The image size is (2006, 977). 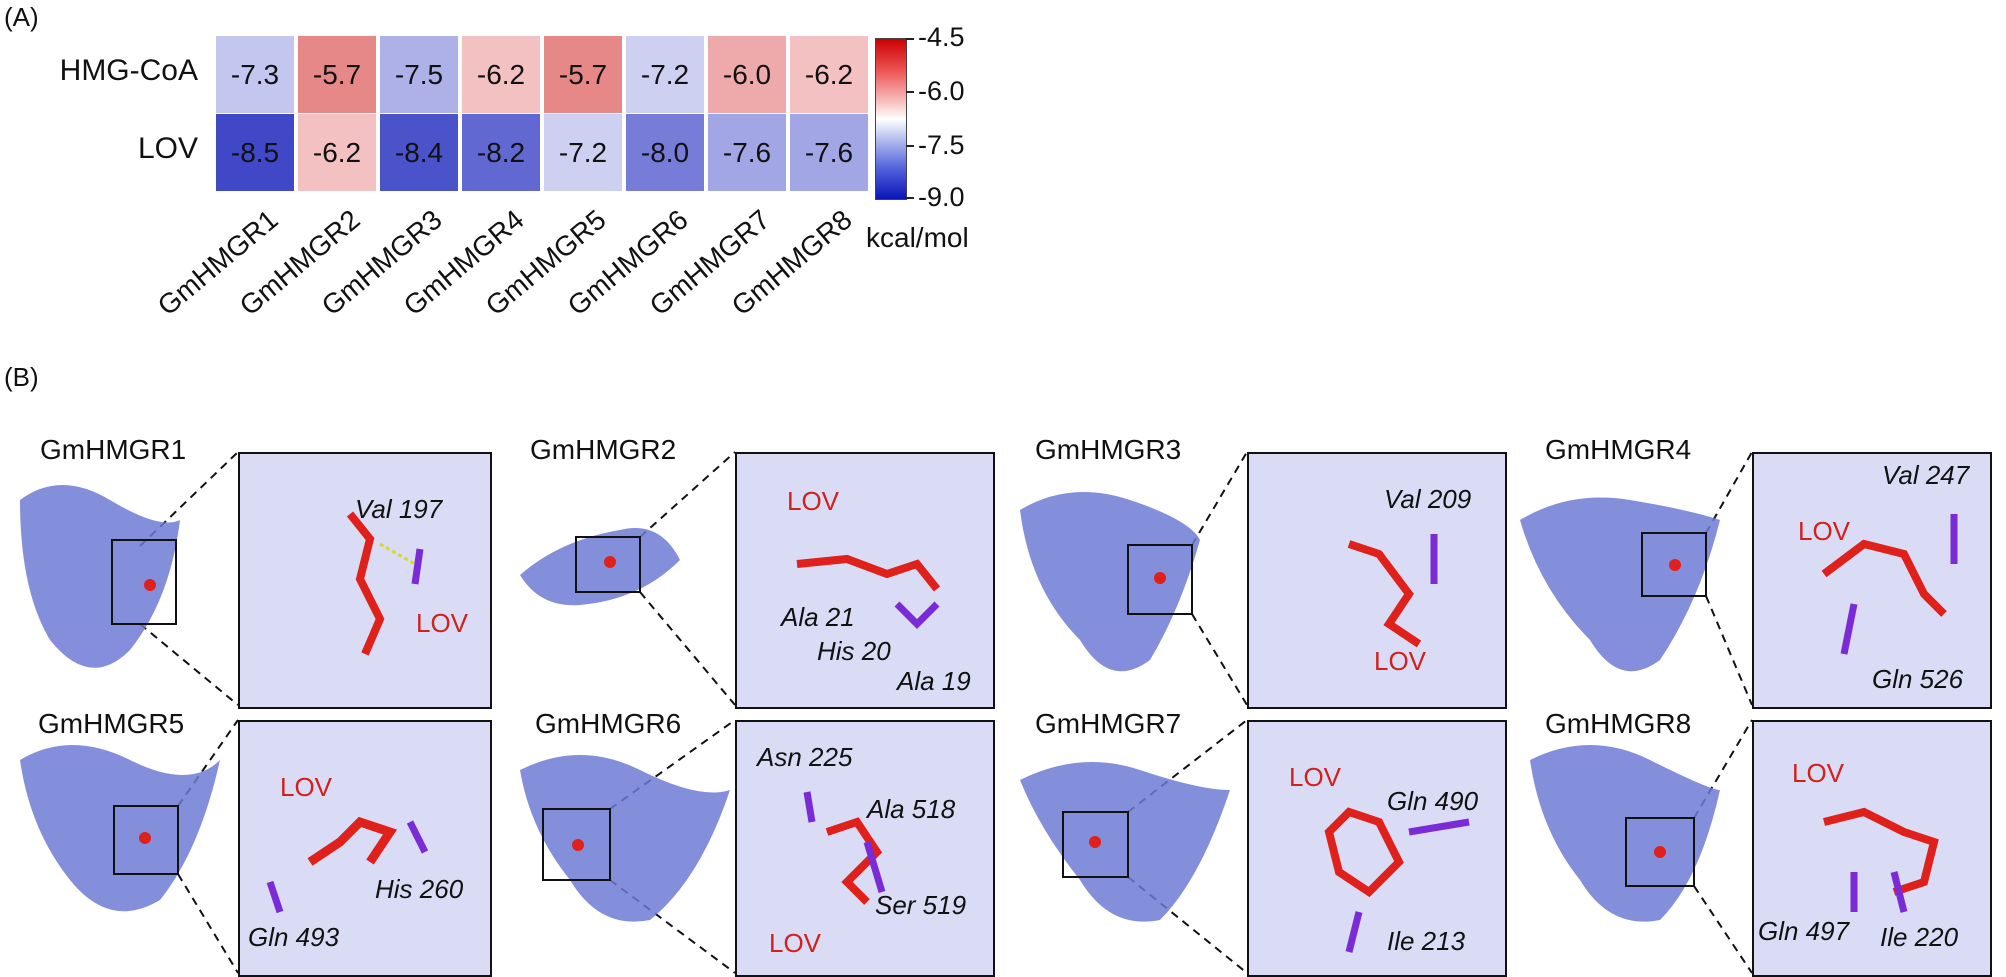 What do you see at coordinates (1377, 580) in the screenshot?
I see `binding-site-inset-3: Val 209 LOV` at bounding box center [1377, 580].